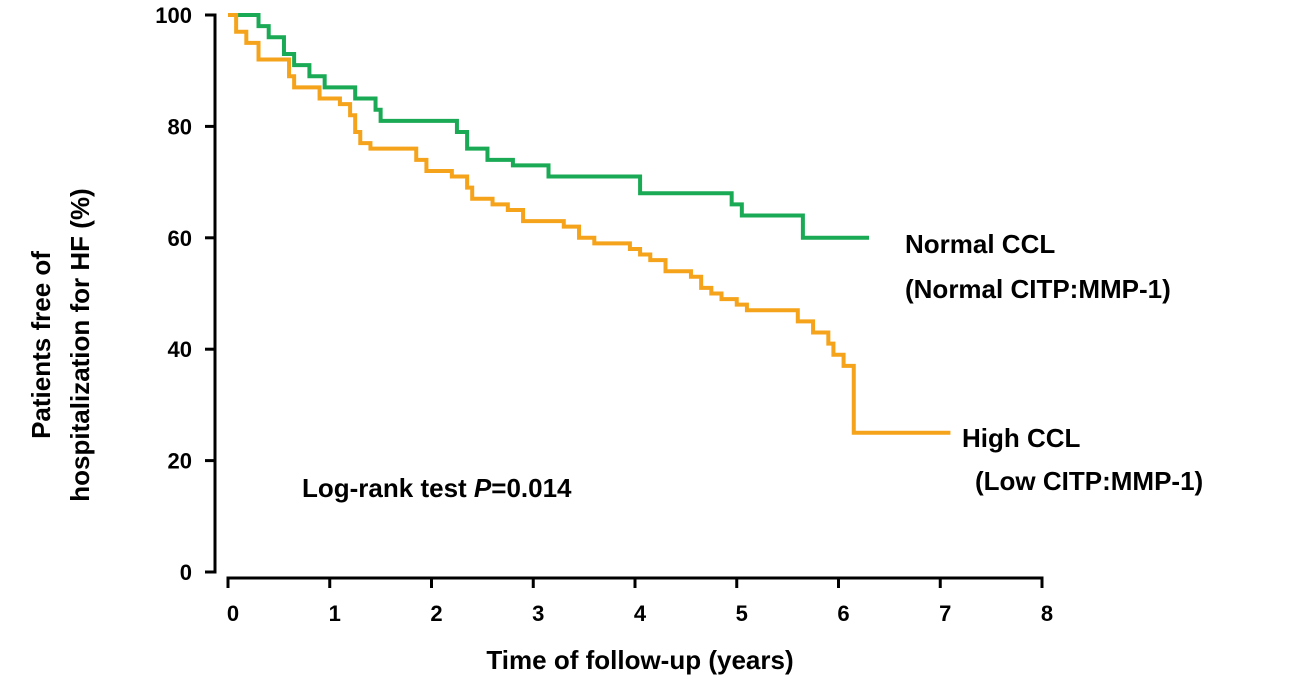 This screenshot has height=680, width=1289. Describe the element at coordinates (180, 238) in the screenshot. I see `y-tick-label: 60` at that location.